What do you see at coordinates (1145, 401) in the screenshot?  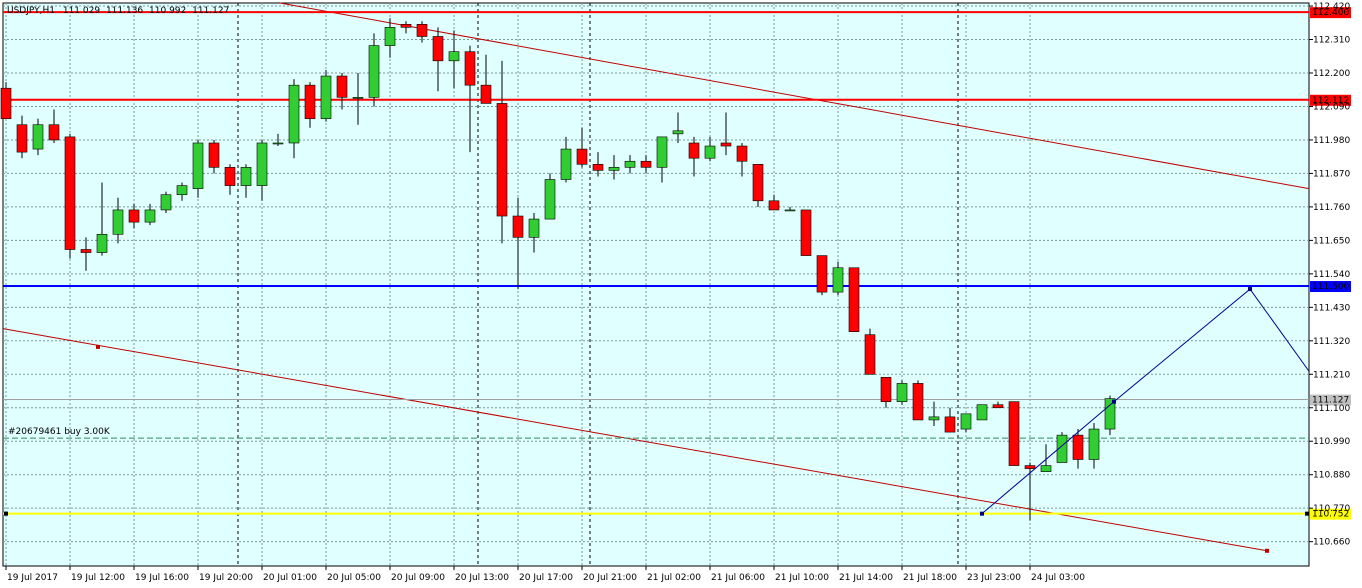 I see `forecast-path` at bounding box center [1145, 401].